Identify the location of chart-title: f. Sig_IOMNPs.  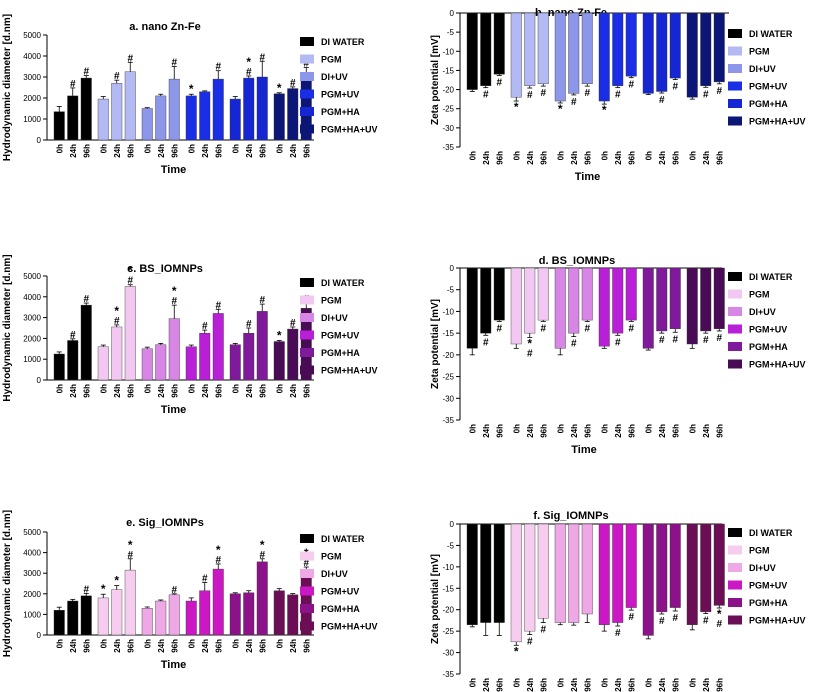
(570, 516).